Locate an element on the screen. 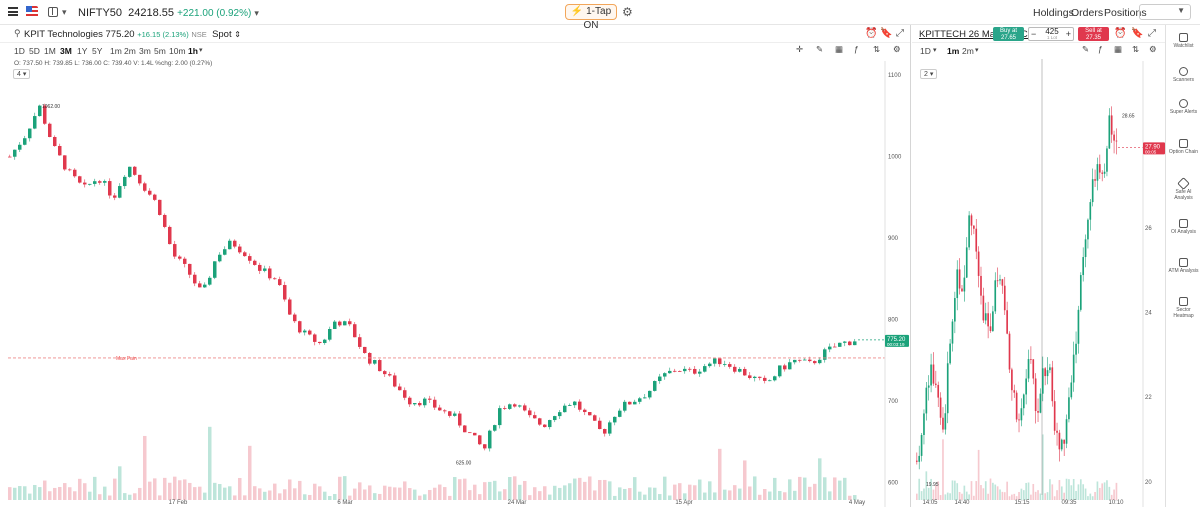  tf-1h: 1h is located at coordinates (193, 51).